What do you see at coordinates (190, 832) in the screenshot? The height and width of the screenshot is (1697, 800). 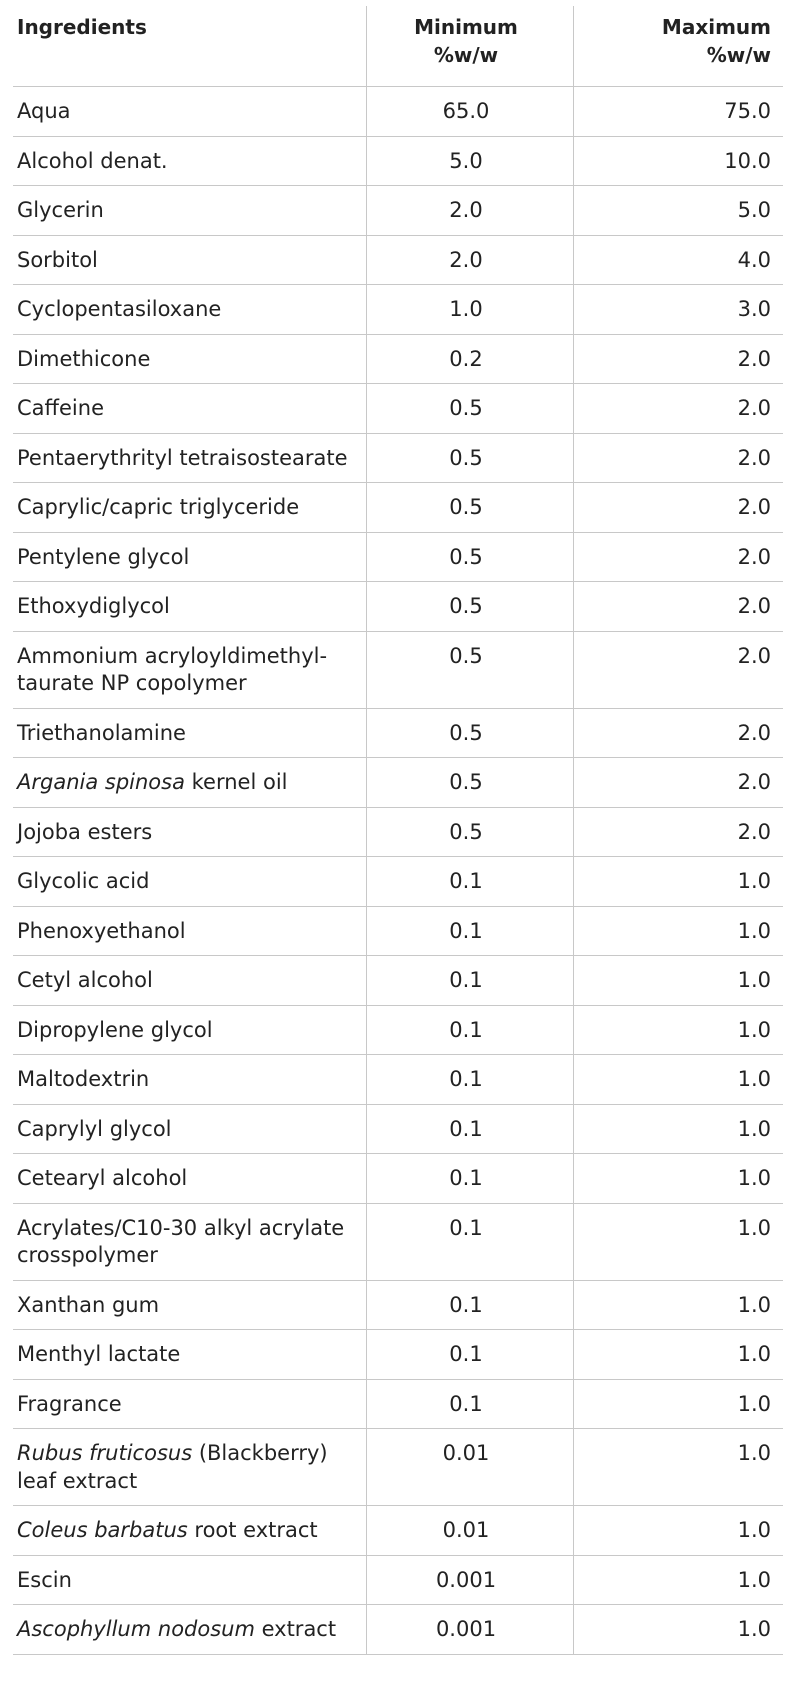 I see `ingredient-cell: Jojoba esters` at bounding box center [190, 832].